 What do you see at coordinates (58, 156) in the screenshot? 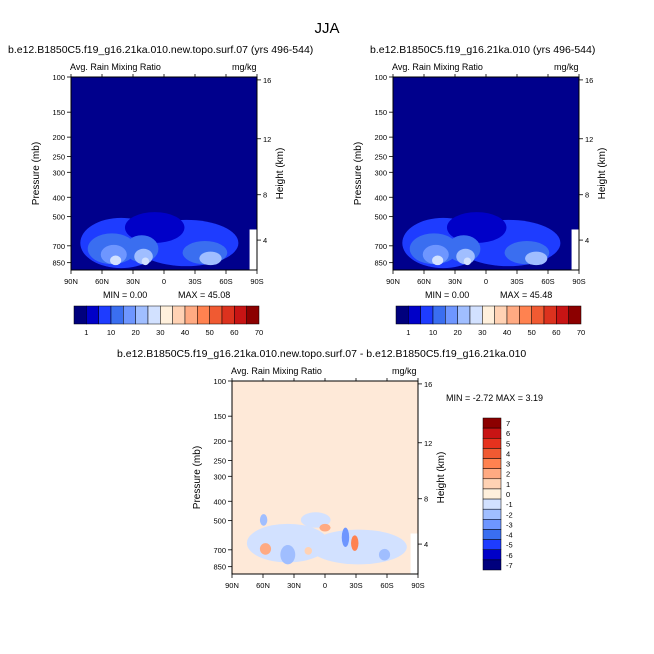
I see `panel1-ytick-label: 250` at bounding box center [58, 156].